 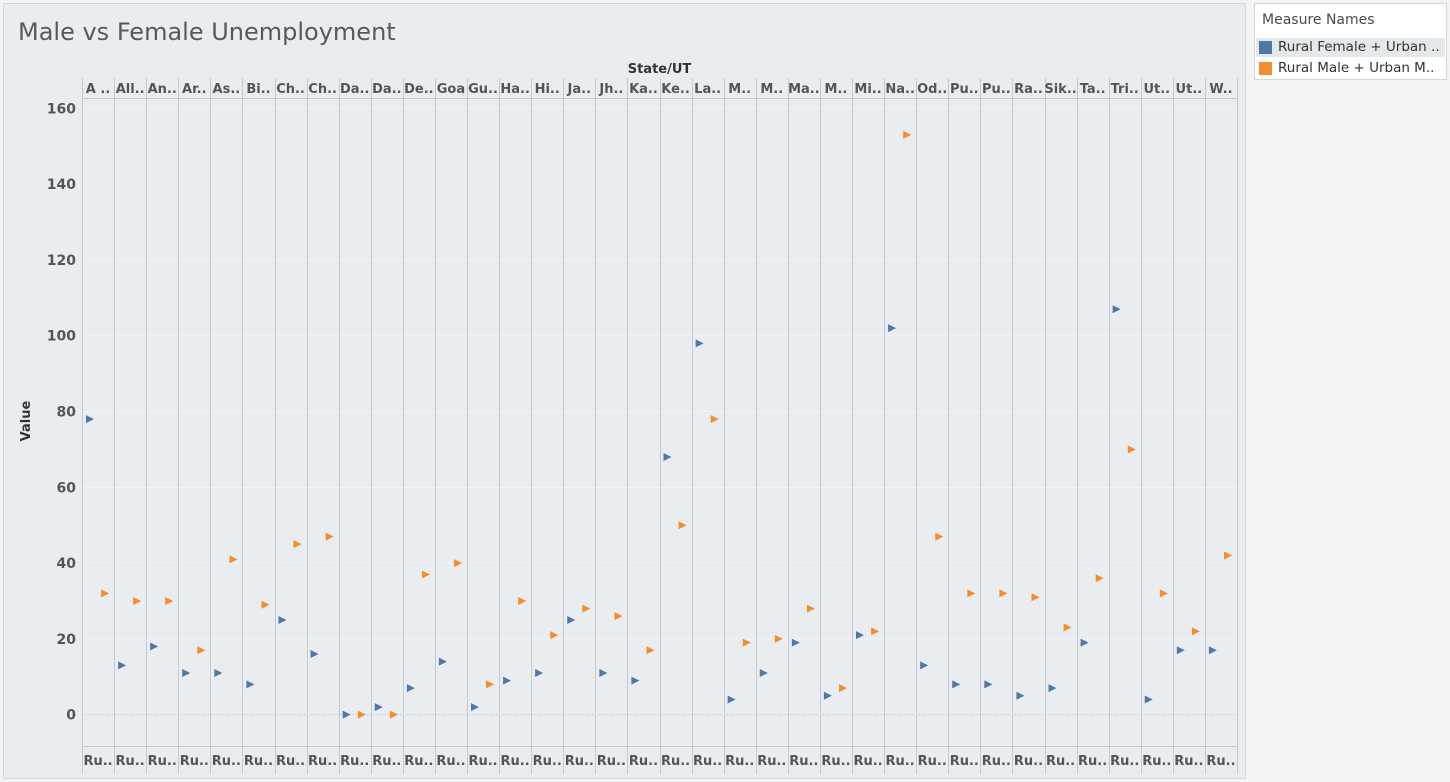 What do you see at coordinates (660, 69) in the screenshot?
I see `x-axis-title: State/UT` at bounding box center [660, 69].